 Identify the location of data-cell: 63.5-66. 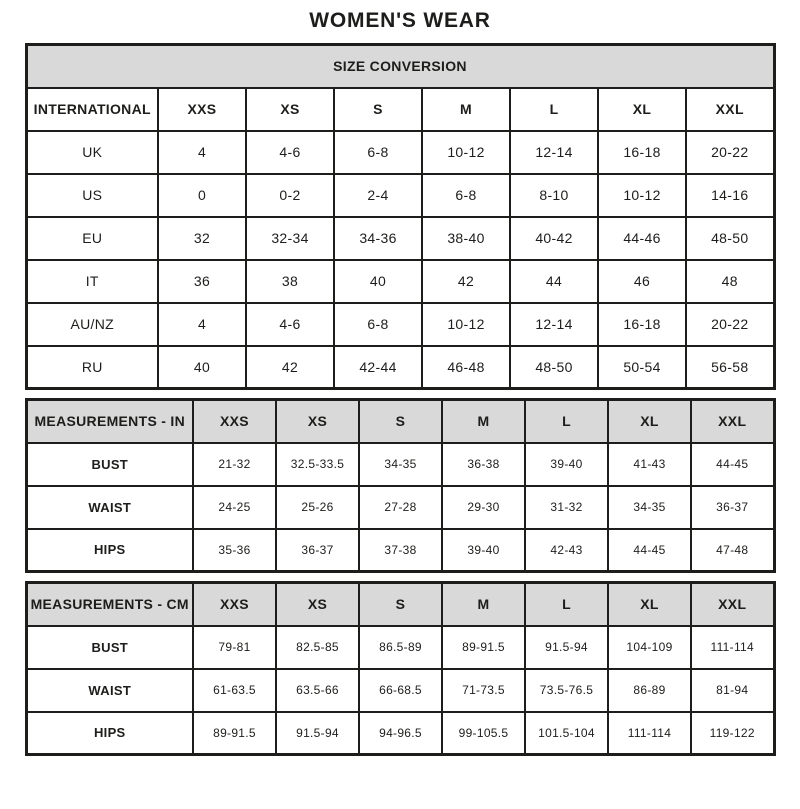
(317, 690).